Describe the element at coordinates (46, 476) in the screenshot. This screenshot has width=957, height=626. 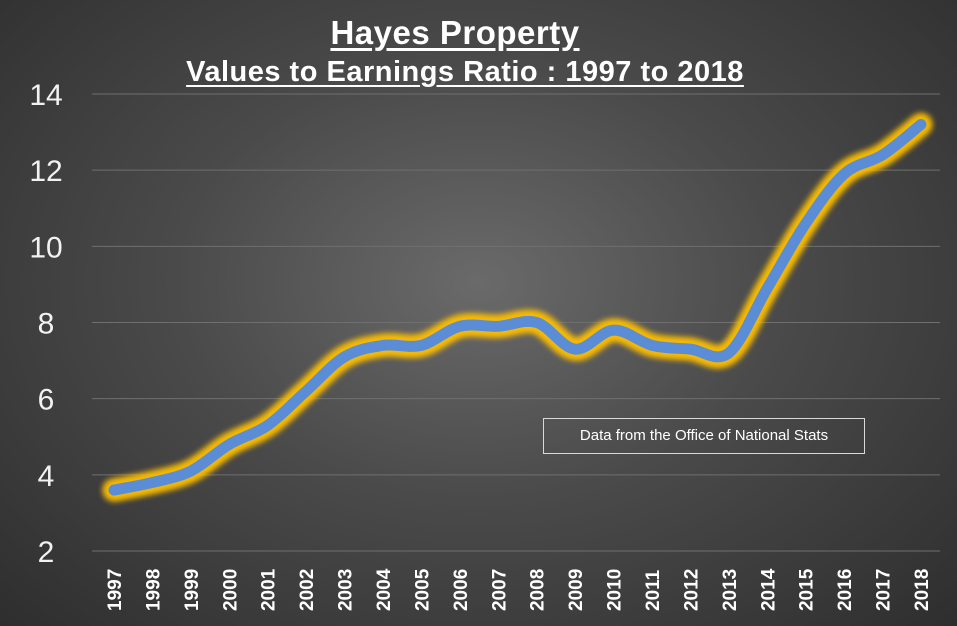
I see `y-tick-label: 4` at that location.